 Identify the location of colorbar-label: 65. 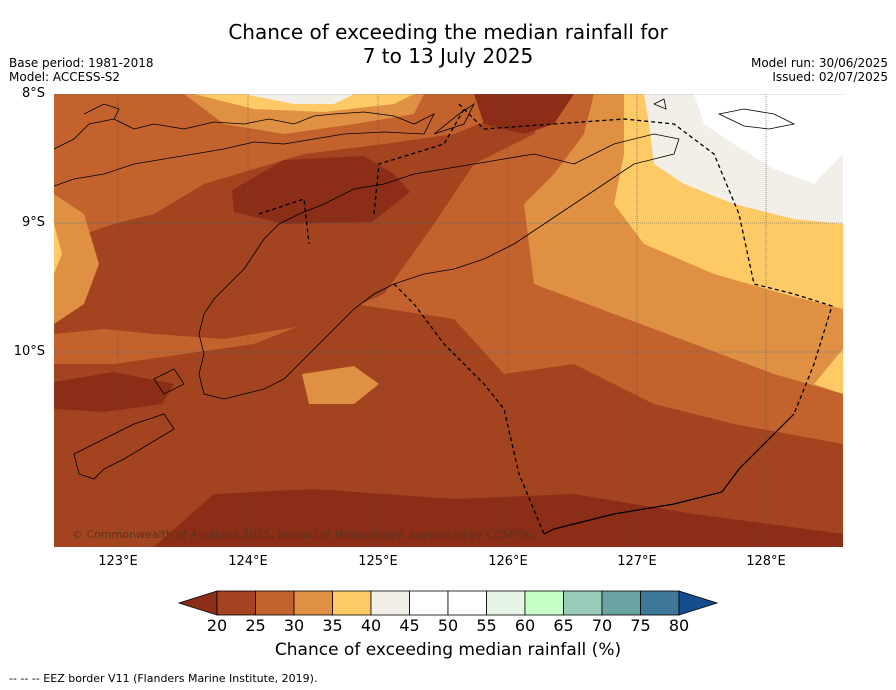
(563, 625).